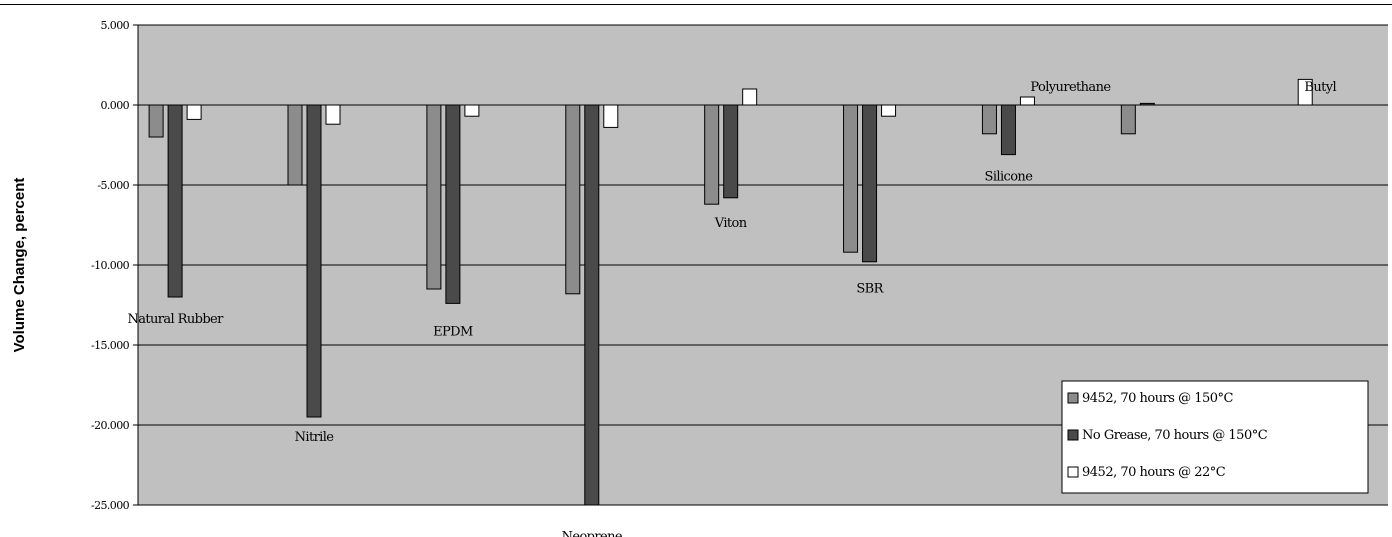  I want to click on category-label: EPDM, so click(453, 332).